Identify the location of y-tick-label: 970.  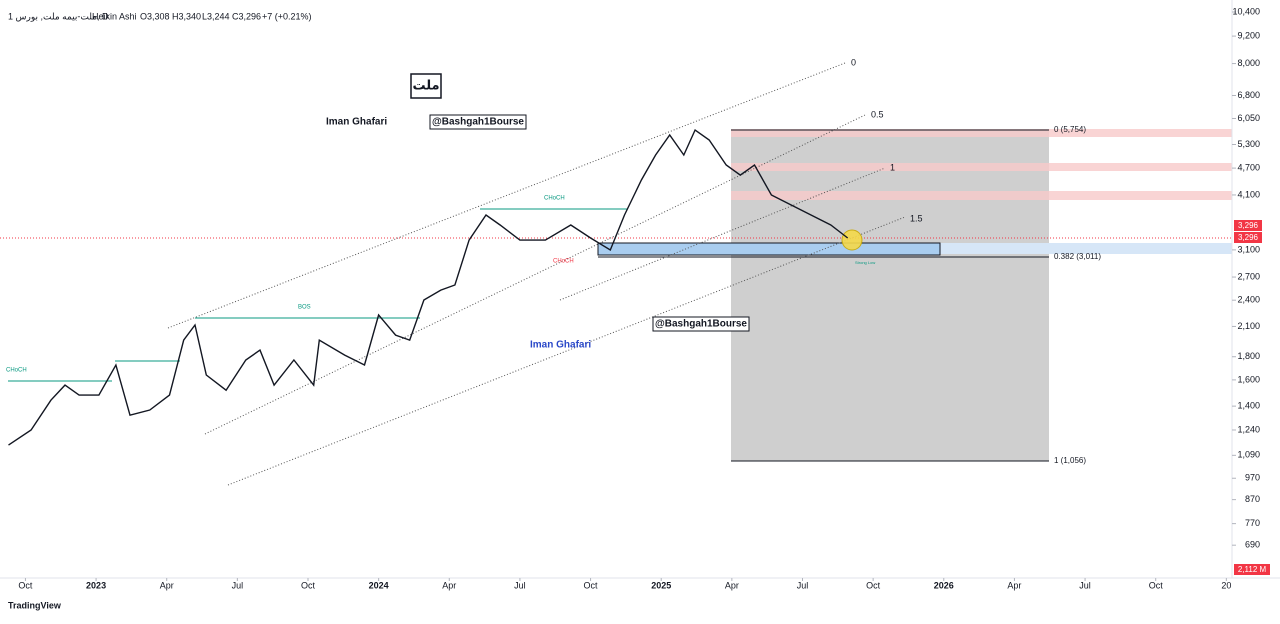
(1252, 478).